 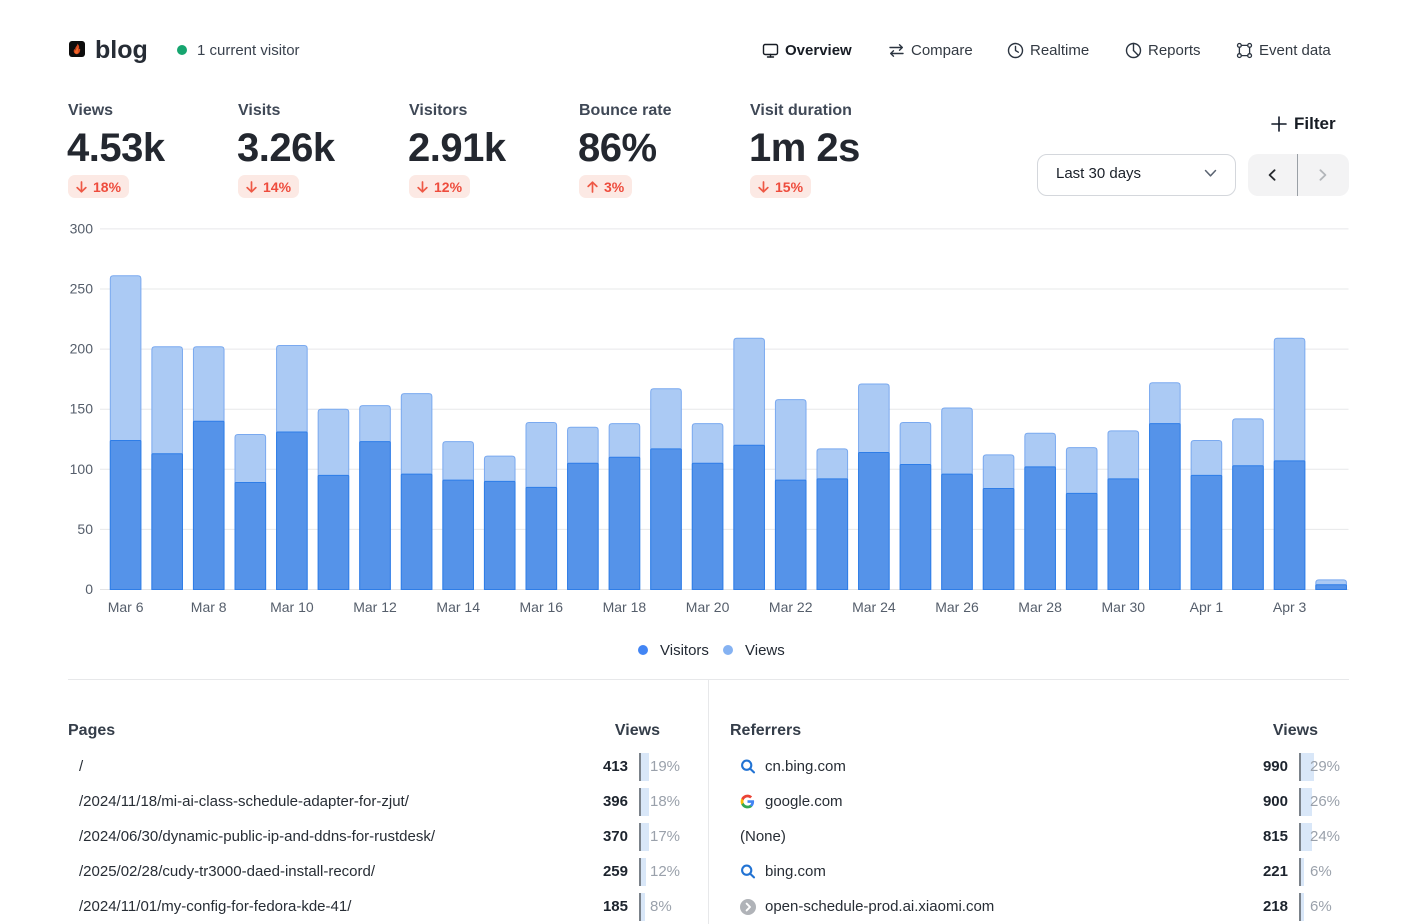 What do you see at coordinates (458, 607) in the screenshot?
I see `svg-text: Mar 14` at bounding box center [458, 607].